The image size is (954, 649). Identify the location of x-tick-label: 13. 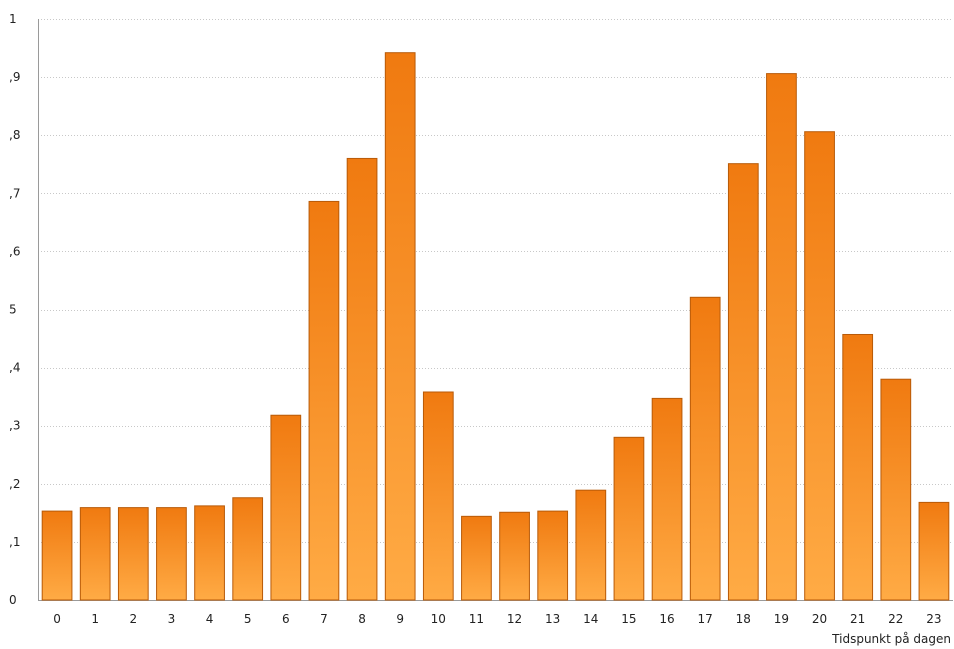
(552, 619).